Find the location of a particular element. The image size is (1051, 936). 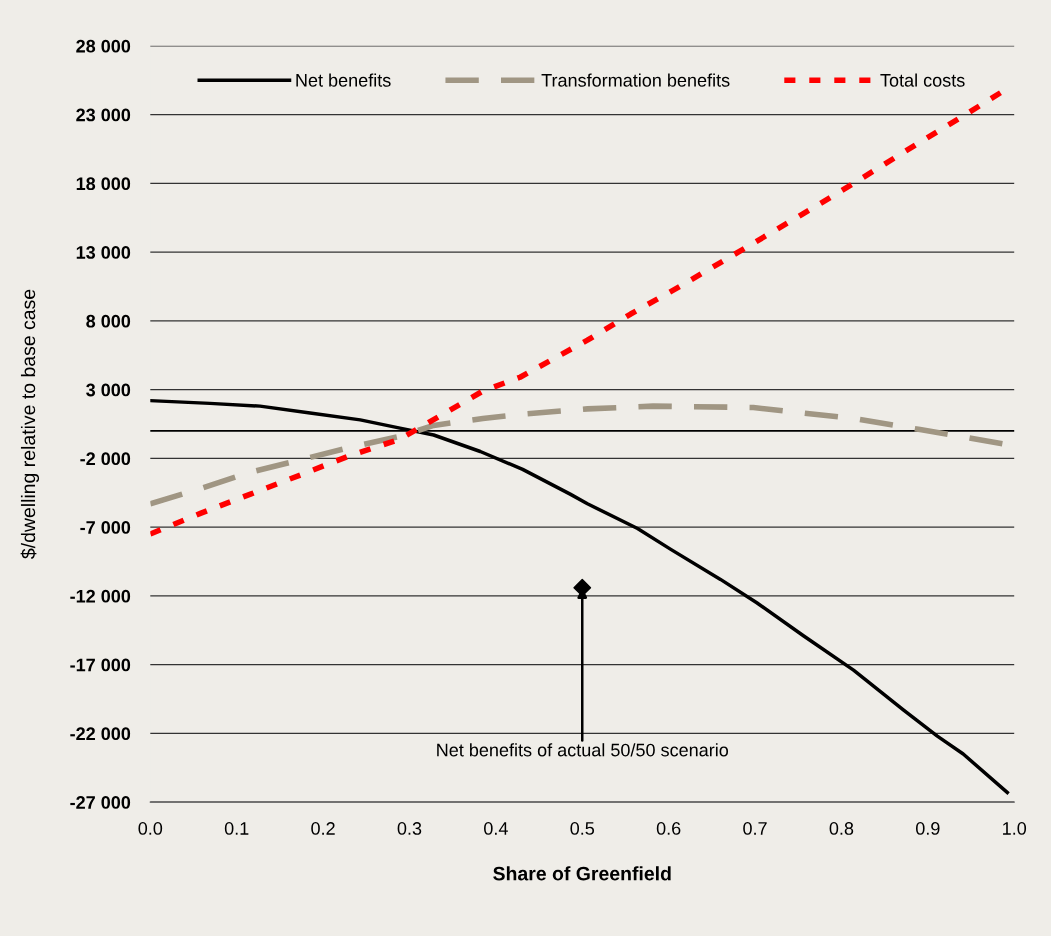

legend-label: Net benefits is located at coordinates (343, 80).